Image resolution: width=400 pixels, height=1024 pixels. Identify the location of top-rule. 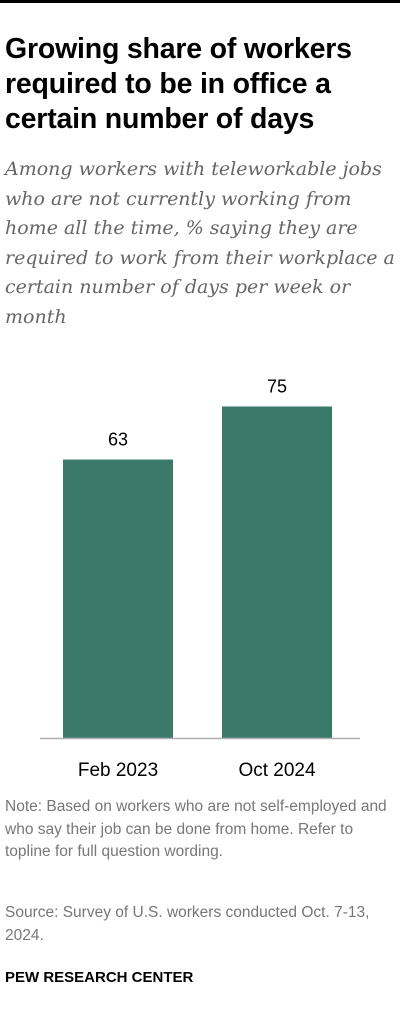
(200, 1).